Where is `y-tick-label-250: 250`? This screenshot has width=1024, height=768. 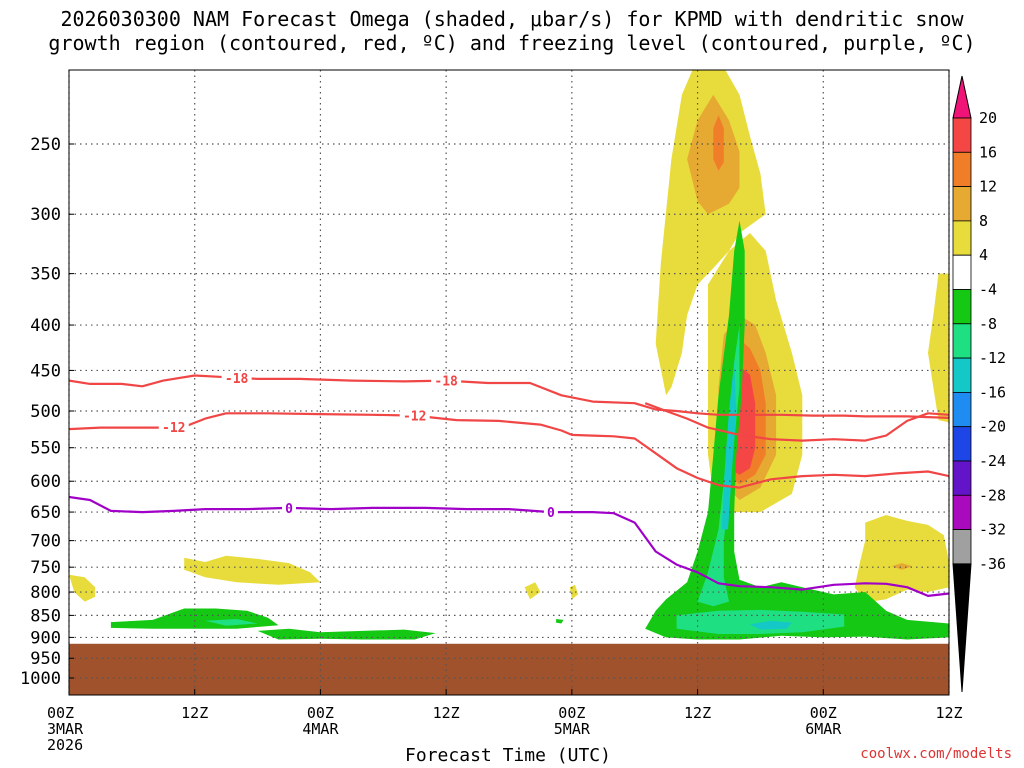
y-tick-label-250: 250 is located at coordinates (45, 145).